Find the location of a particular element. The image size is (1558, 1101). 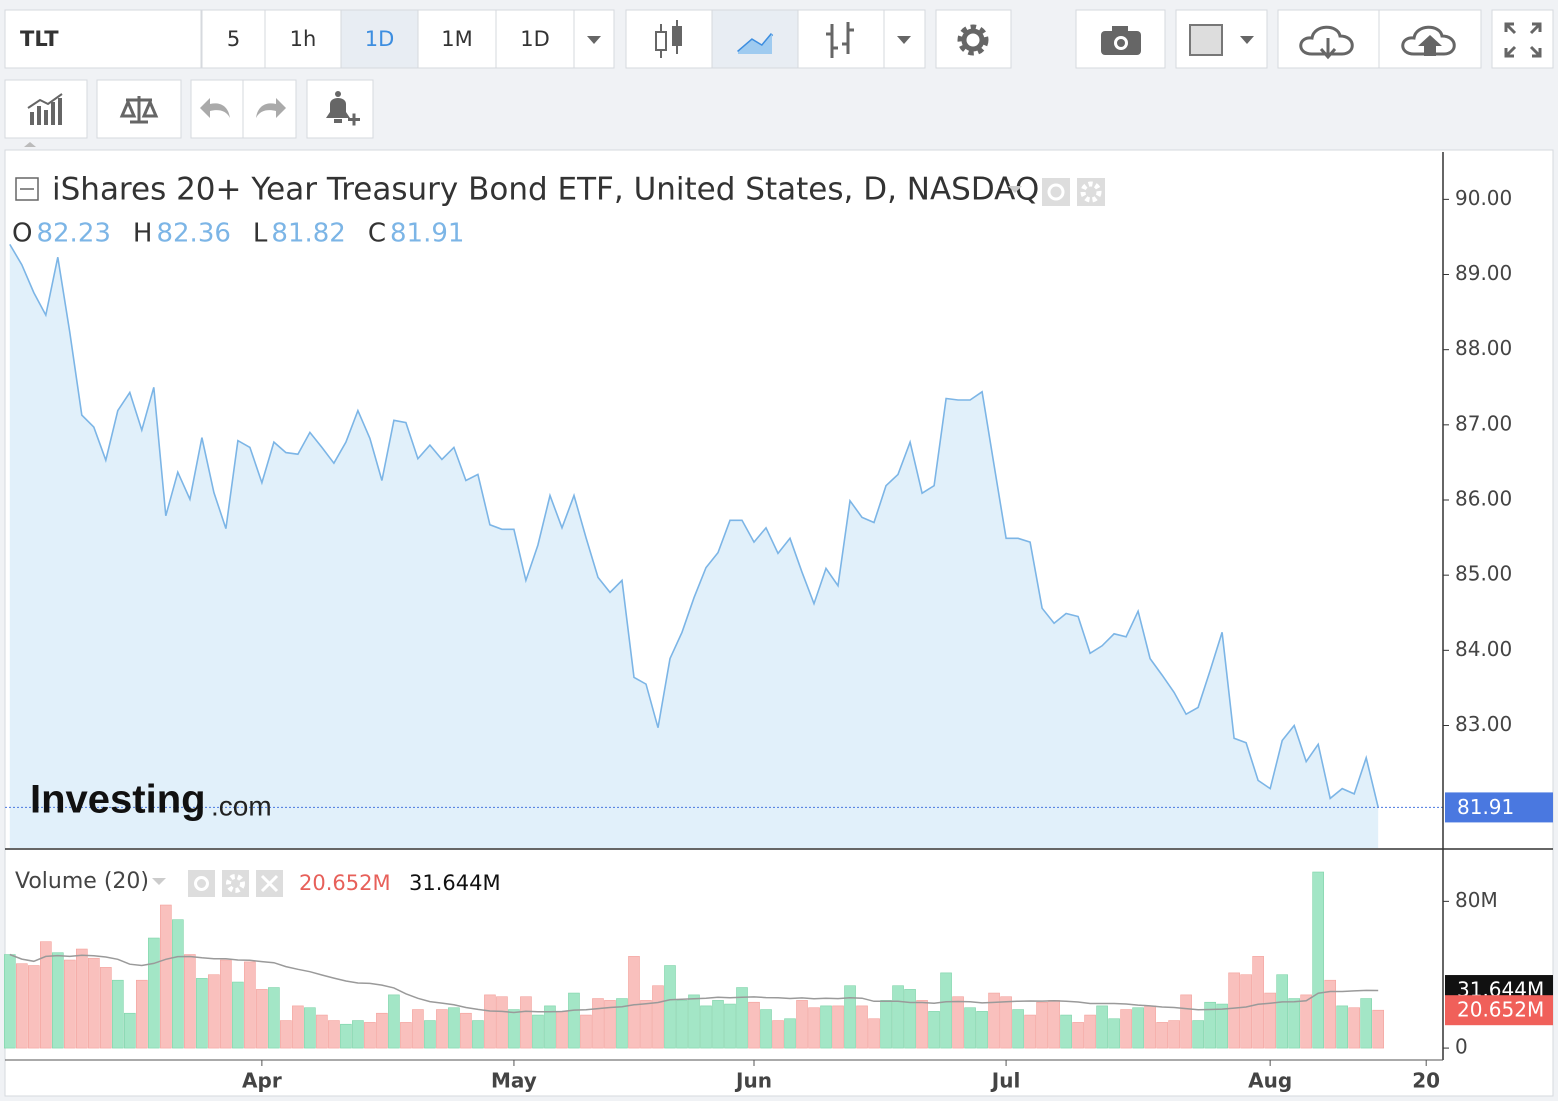

volume-visibility is located at coordinates (201, 883).